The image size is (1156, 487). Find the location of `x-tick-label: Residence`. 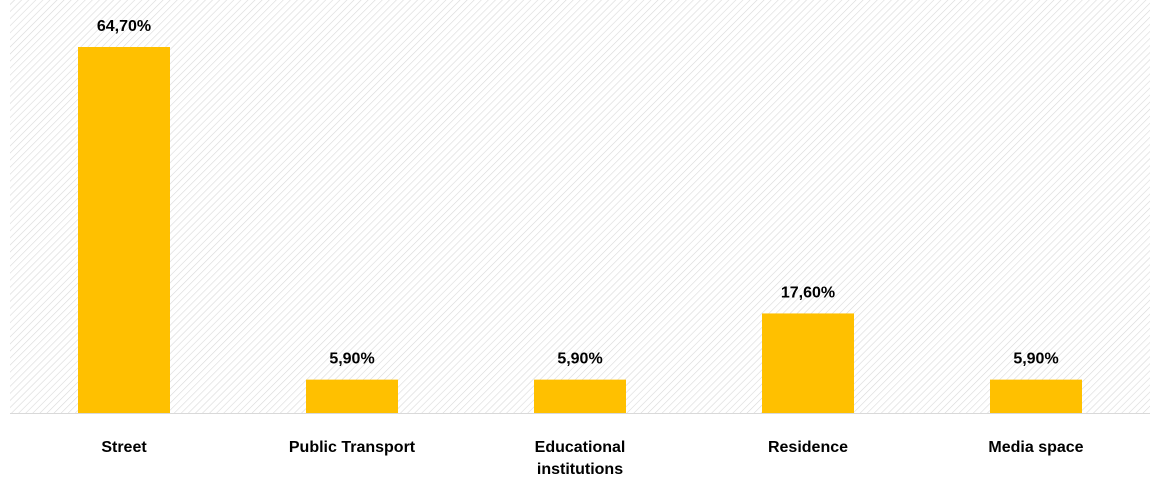

x-tick-label: Residence is located at coordinates (808, 447).